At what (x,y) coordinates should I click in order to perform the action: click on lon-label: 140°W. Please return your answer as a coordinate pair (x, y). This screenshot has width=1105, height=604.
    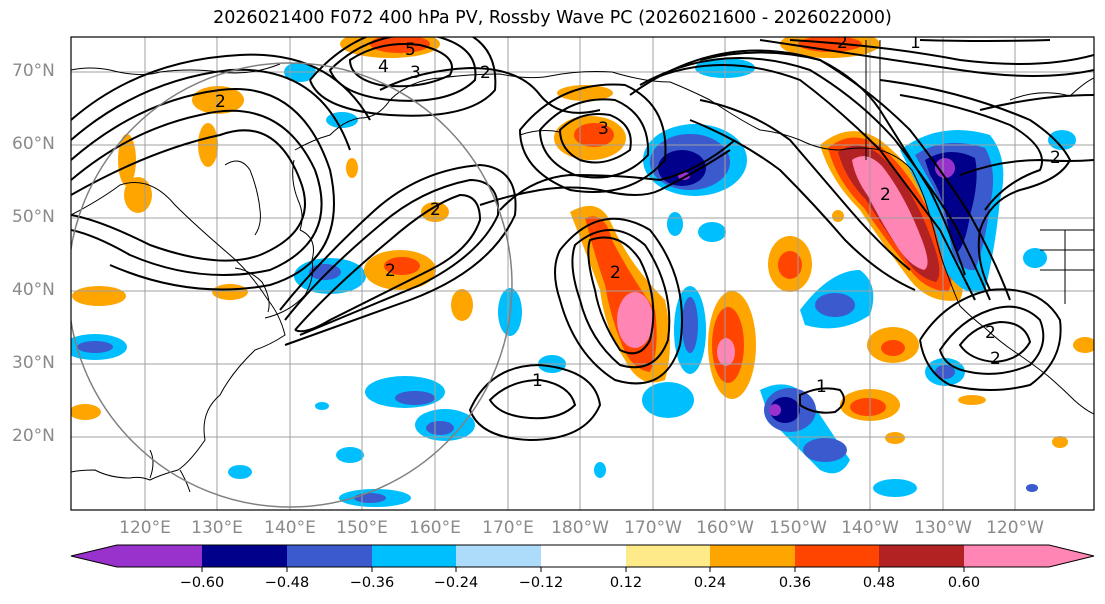
    Looking at the image, I should click on (870, 528).